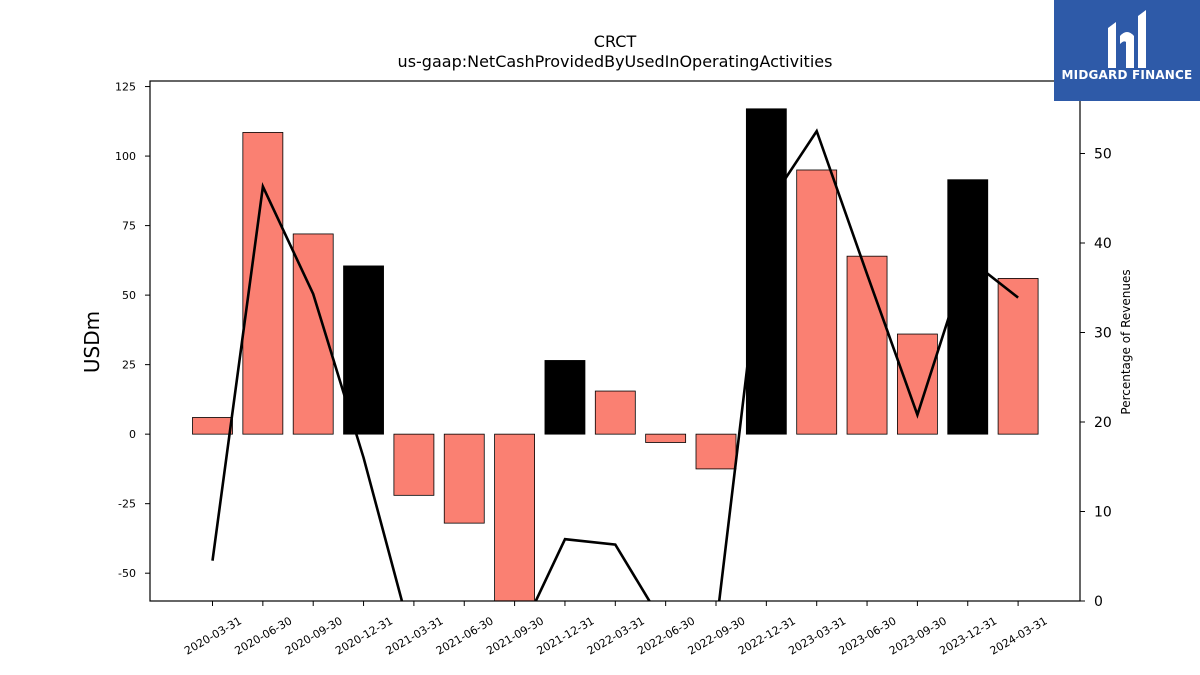 This screenshot has height=675, width=1200. Describe the element at coordinates (615, 41) in the screenshot. I see `chart-title: CRCT` at that location.